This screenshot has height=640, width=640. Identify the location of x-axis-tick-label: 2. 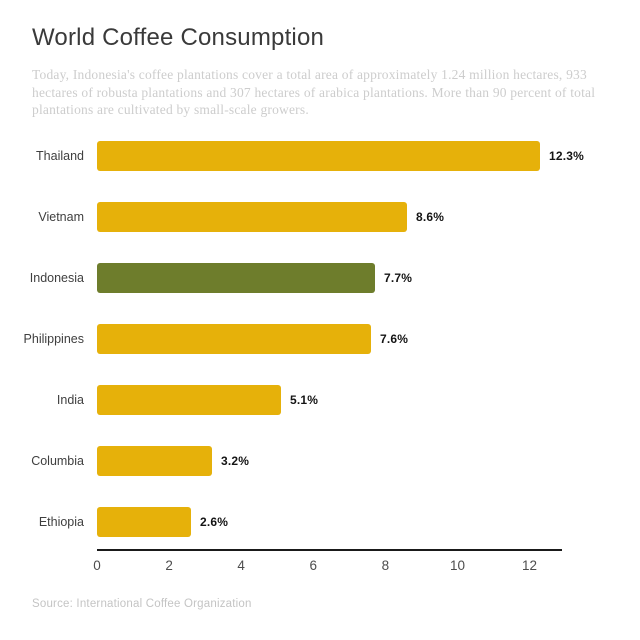
(169, 565).